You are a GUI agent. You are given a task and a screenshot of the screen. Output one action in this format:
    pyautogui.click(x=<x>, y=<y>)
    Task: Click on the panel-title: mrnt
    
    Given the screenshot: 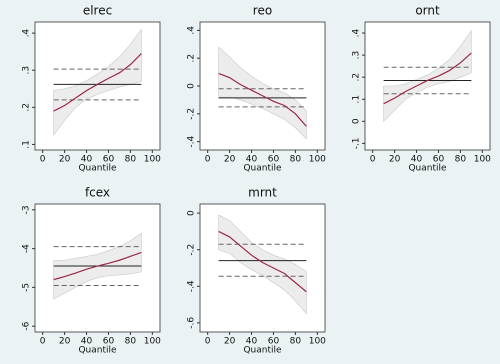 What is the action you would take?
    pyautogui.click(x=262, y=193)
    